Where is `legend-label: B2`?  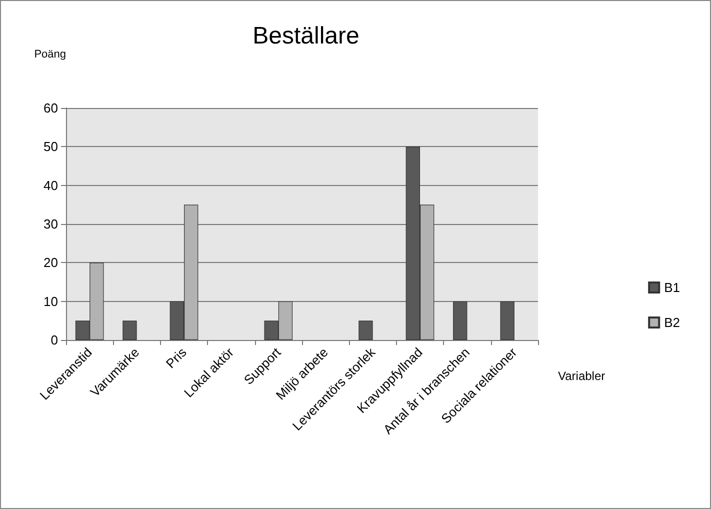 legend-label: B2 is located at coordinates (672, 322).